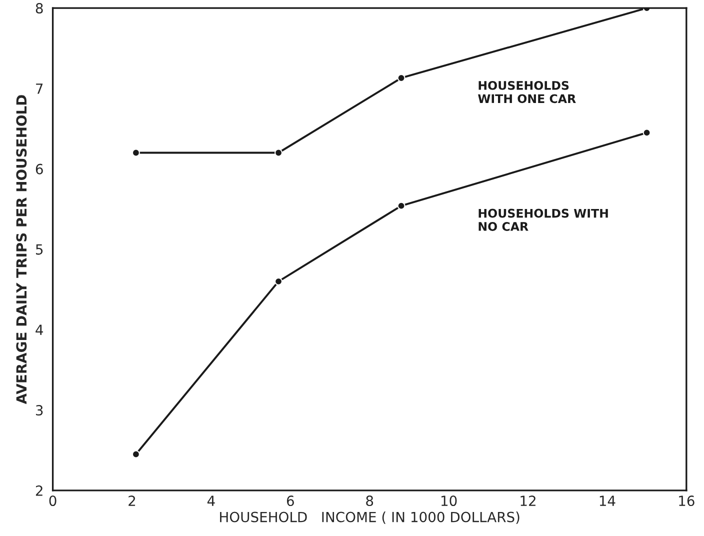 The width and height of the screenshot is (704, 536). What do you see at coordinates (39, 8) in the screenshot?
I see `y-tick-label: 8` at bounding box center [39, 8].